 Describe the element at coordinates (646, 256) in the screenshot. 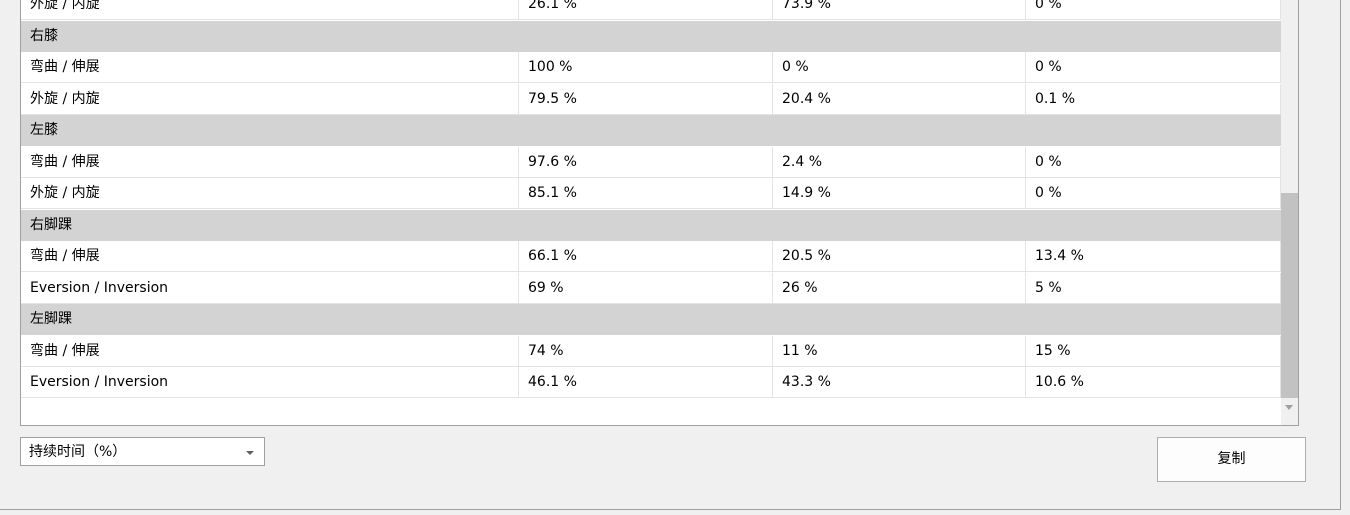

I see `cell-value: 66.1 %` at that location.